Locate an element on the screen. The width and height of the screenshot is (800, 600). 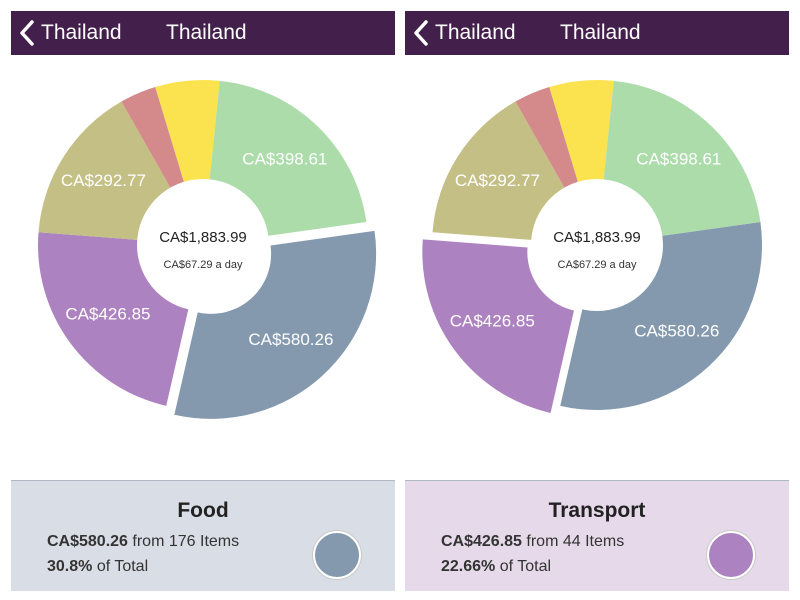
category-amount: CA$580.26 is located at coordinates (87, 541).